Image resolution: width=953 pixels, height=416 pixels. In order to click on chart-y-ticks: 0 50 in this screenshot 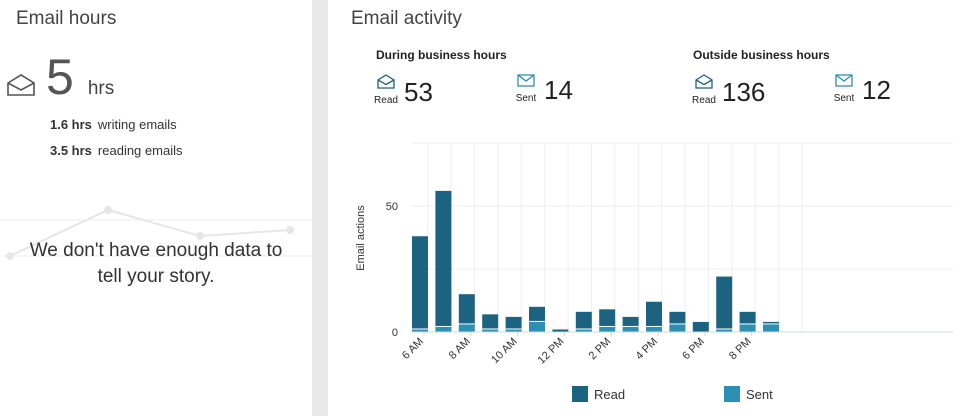, I will do `click(392, 270)`.